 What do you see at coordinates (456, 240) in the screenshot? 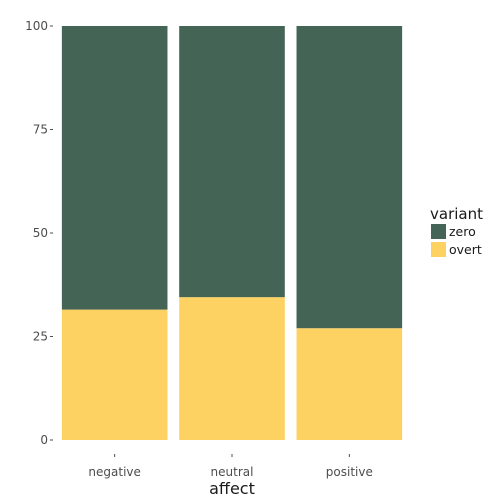
I see `legend-items: zero overt` at bounding box center [456, 240].